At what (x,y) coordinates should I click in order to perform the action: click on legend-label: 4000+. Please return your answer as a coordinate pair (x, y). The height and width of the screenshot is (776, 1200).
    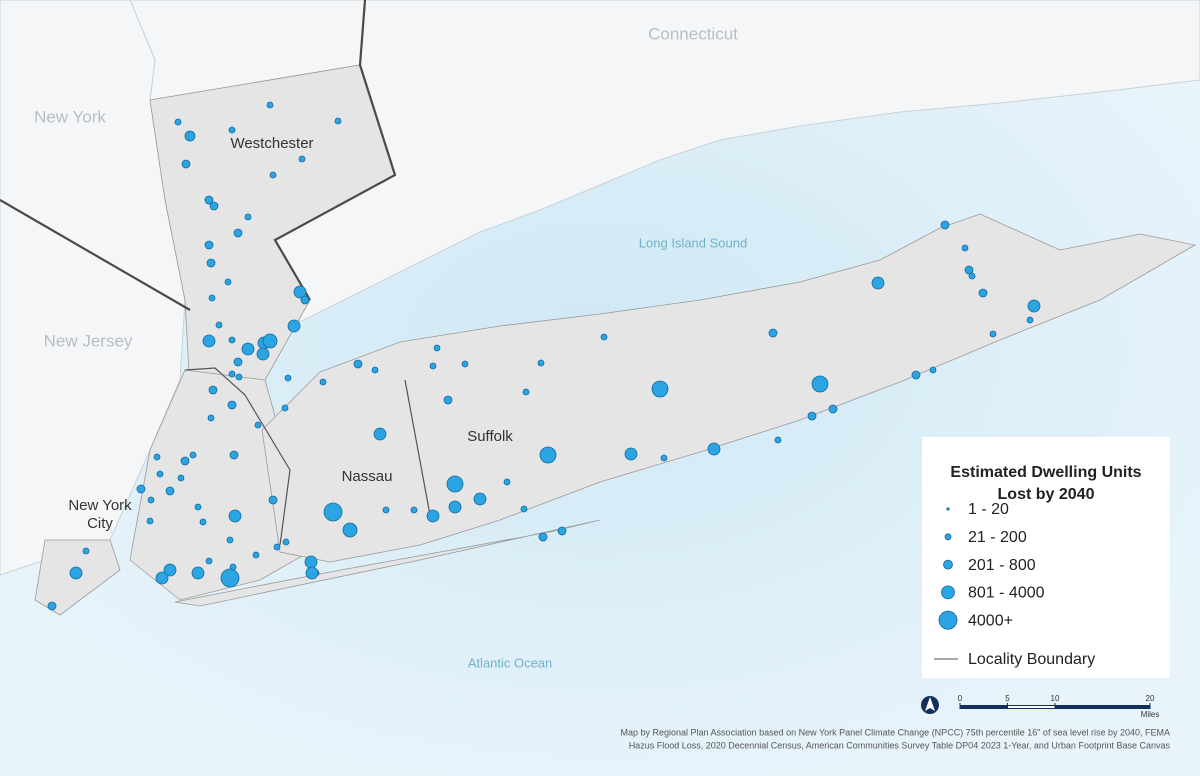
    Looking at the image, I should click on (990, 620).